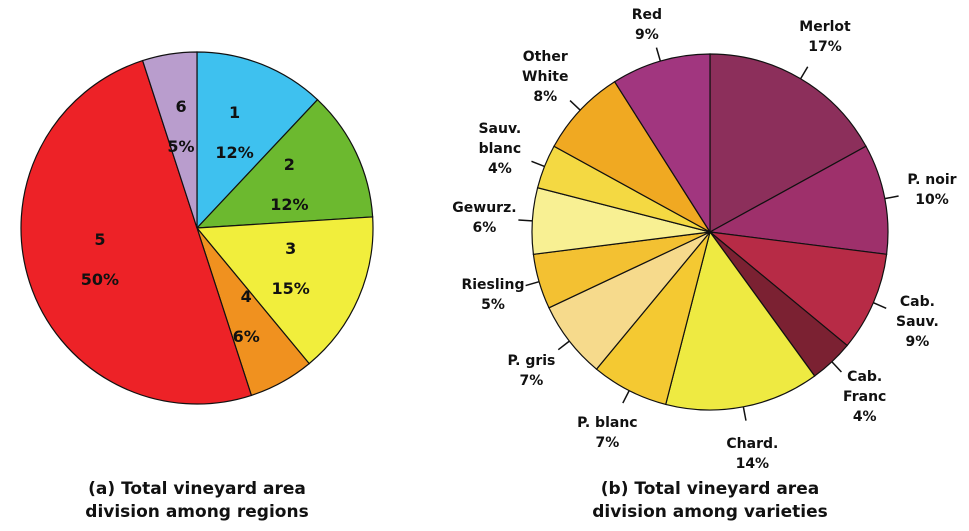 This screenshot has height=531, width=969. What do you see at coordinates (484, 218) in the screenshot?
I see `slice-label: Gewurz. 6%` at bounding box center [484, 218].